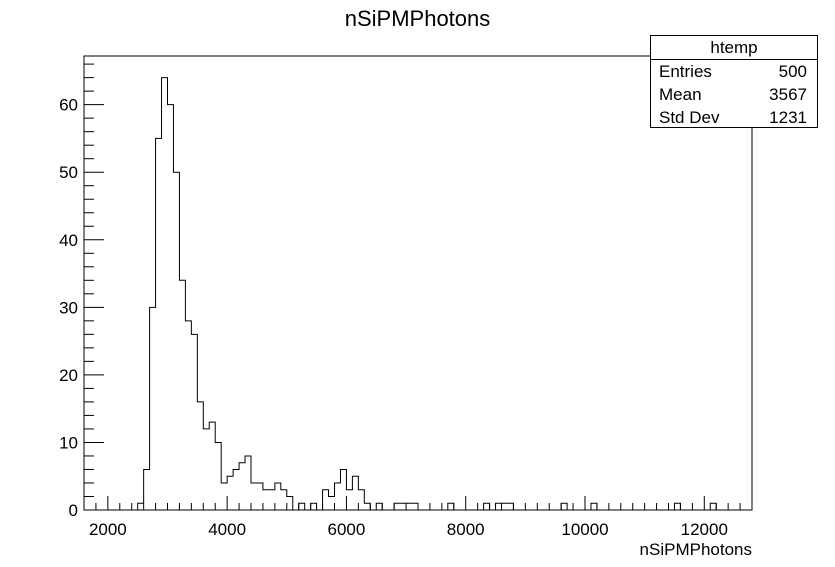 Image resolution: width=835 pixels, height=567 pixels. I want to click on y-tick-label: 50, so click(68, 172).